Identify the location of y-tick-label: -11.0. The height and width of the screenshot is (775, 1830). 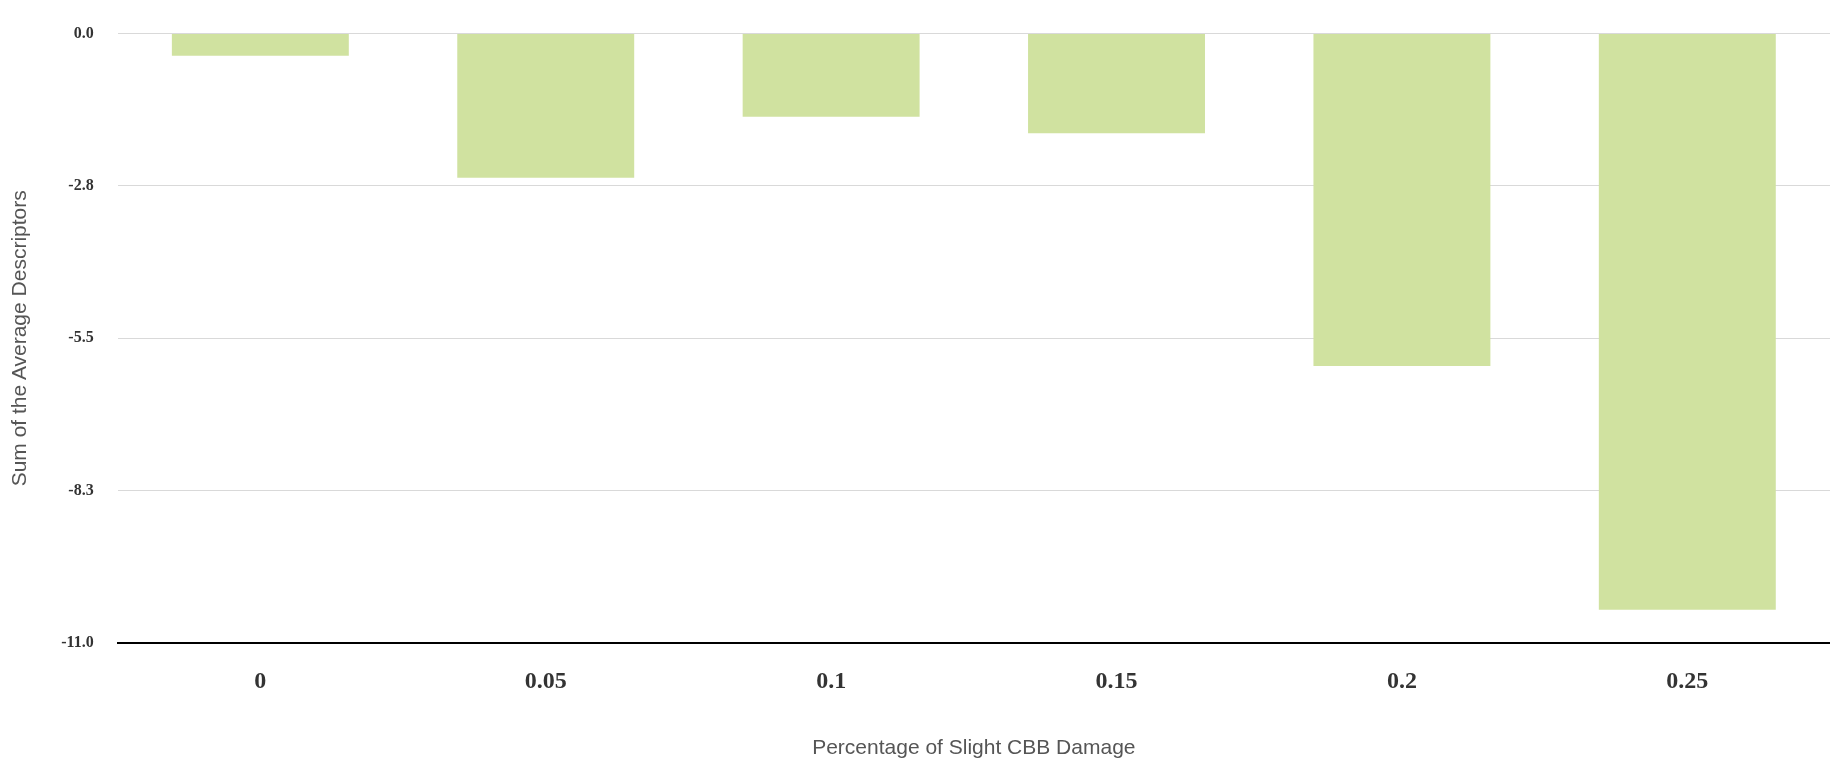
(77, 642).